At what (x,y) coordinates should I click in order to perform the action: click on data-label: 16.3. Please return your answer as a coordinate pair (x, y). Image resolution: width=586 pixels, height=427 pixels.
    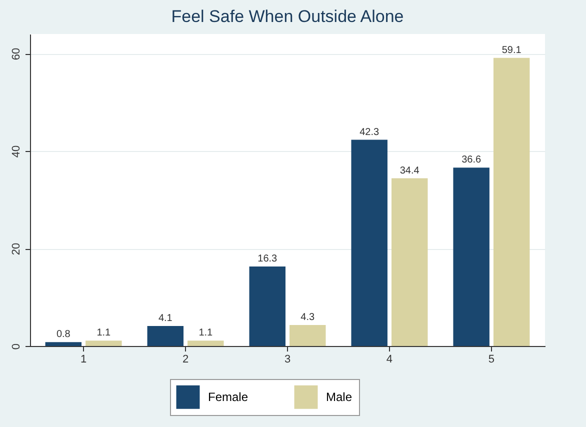
    Looking at the image, I should click on (268, 259).